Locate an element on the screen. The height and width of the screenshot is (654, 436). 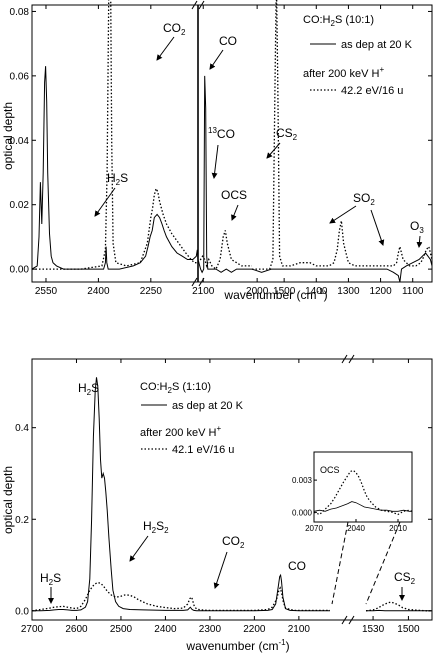
bottom-legend-entry-irr: 42.1 eV/16 u is located at coordinates (203, 450).